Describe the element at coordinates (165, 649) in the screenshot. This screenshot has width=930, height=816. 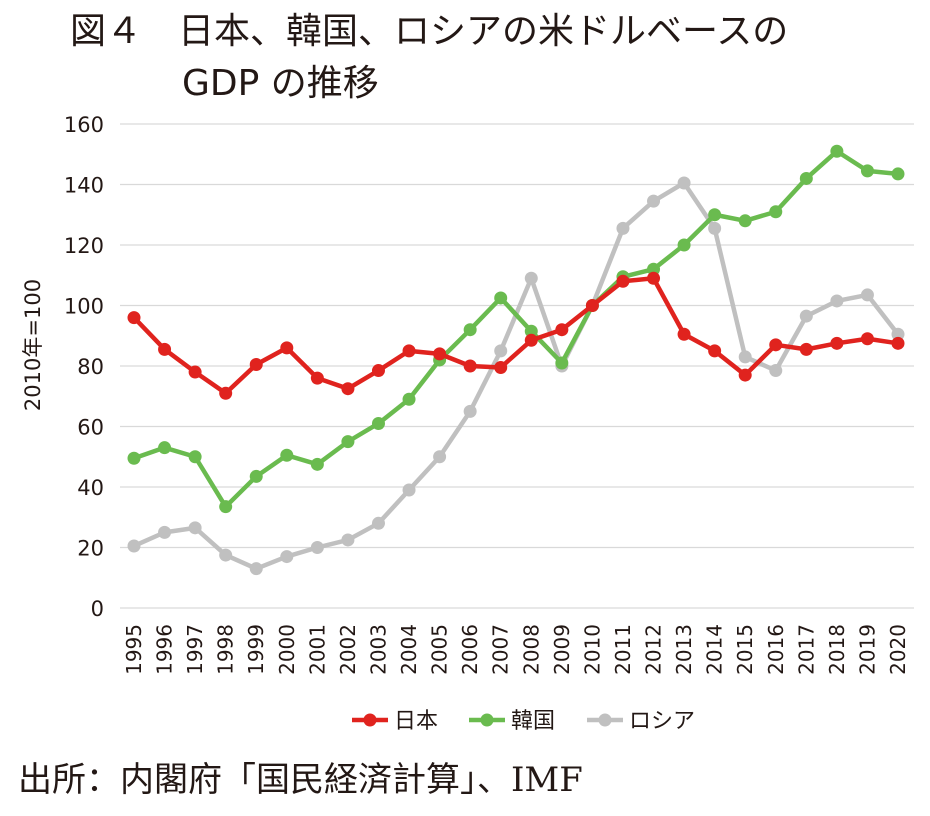
I see `x-tick-label: 1996` at that location.